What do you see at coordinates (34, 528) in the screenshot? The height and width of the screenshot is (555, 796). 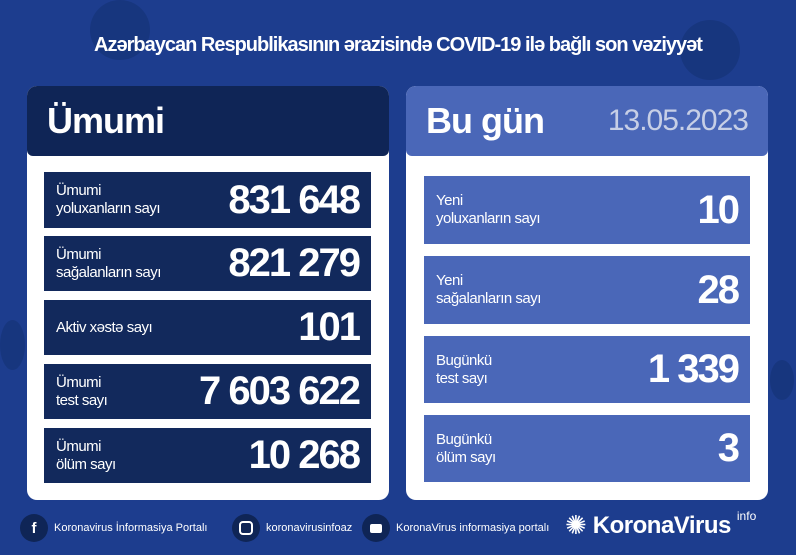 I see `facebook-icon: f` at bounding box center [34, 528].